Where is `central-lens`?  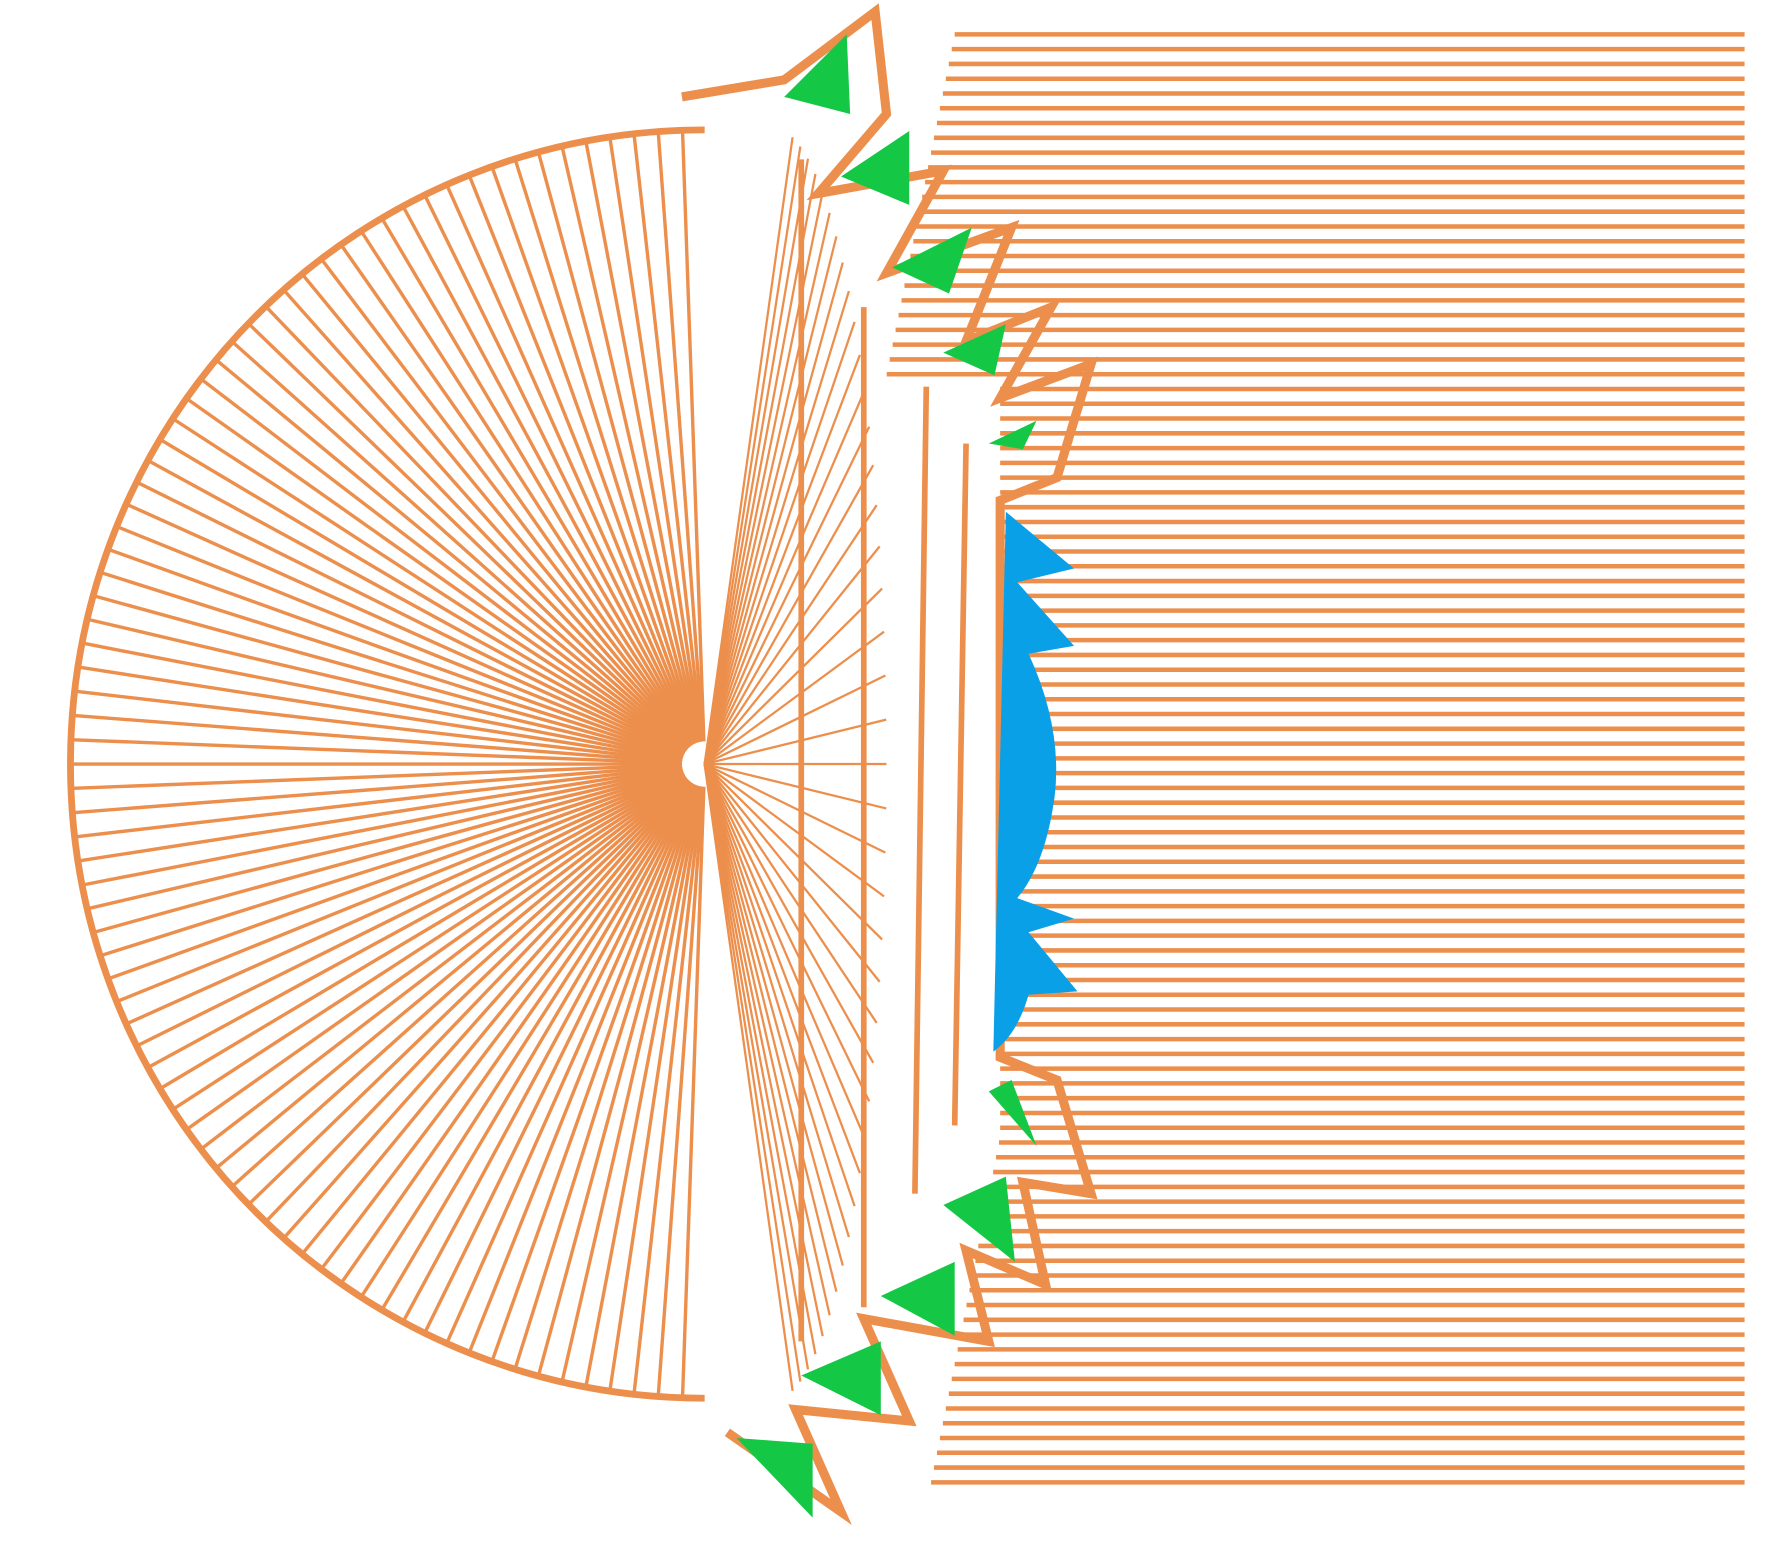 central-lens is located at coordinates (1035, 781).